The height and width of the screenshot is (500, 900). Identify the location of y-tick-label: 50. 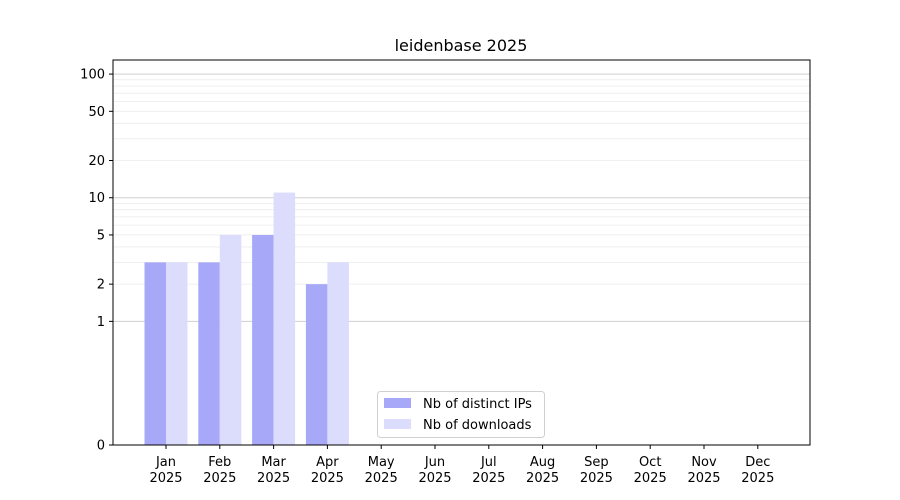
(96, 112).